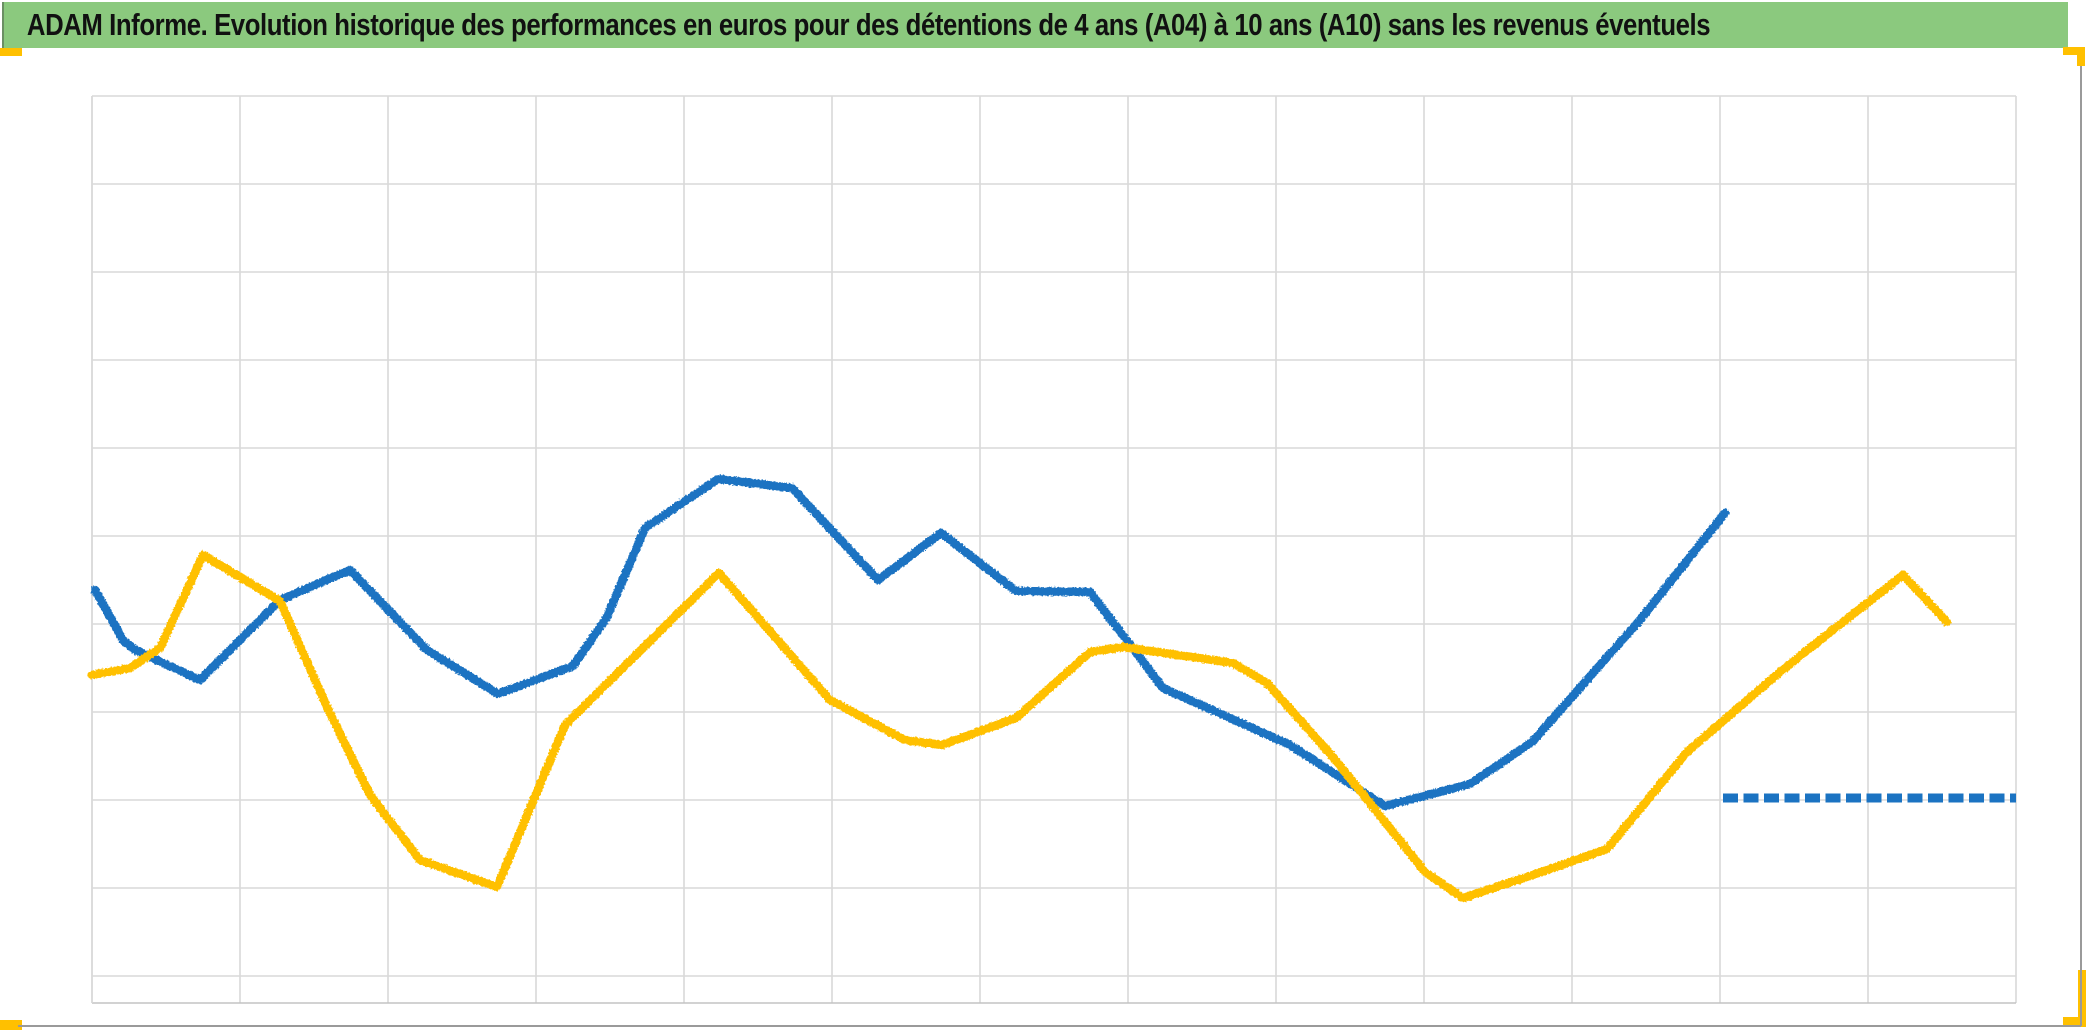 This screenshot has height=1031, width=2086. What do you see at coordinates (3, 25) in the screenshot?
I see `title-bar-left-edge` at bounding box center [3, 25].